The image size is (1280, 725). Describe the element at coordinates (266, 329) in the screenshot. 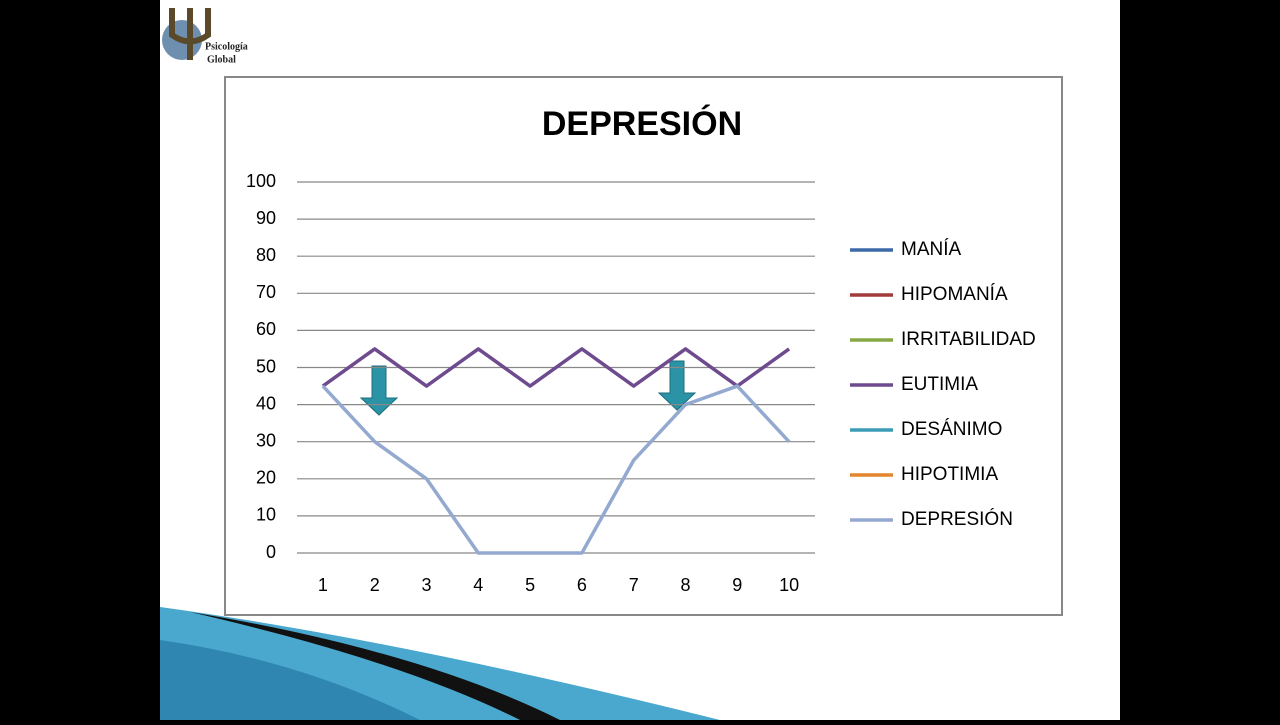

I see `y-tick-label: 60` at that location.